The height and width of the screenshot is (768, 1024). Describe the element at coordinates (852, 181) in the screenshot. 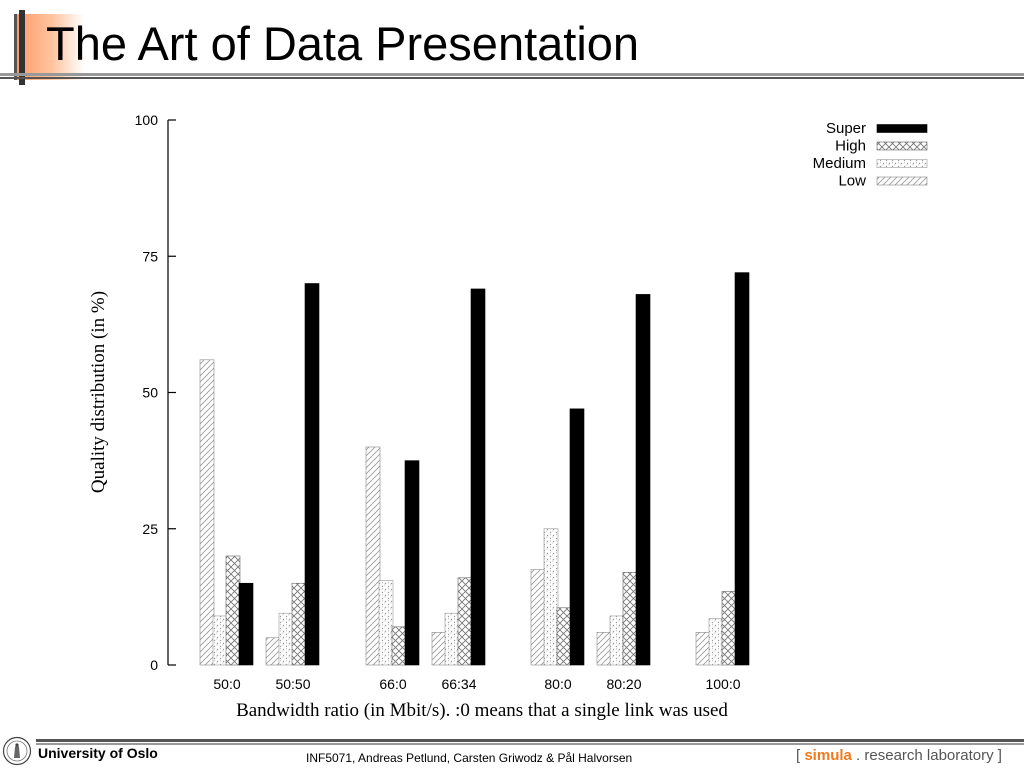

I see `legend-label-low: Low` at that location.